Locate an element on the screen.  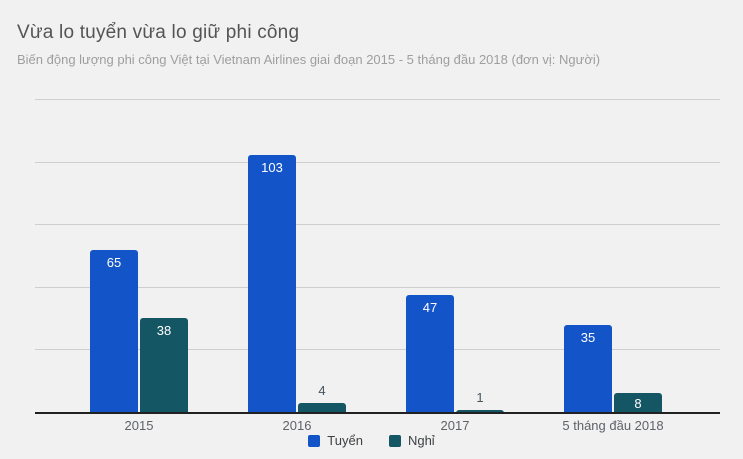
chart-legend: Tuyển Nghỉ is located at coordinates (371, 440).